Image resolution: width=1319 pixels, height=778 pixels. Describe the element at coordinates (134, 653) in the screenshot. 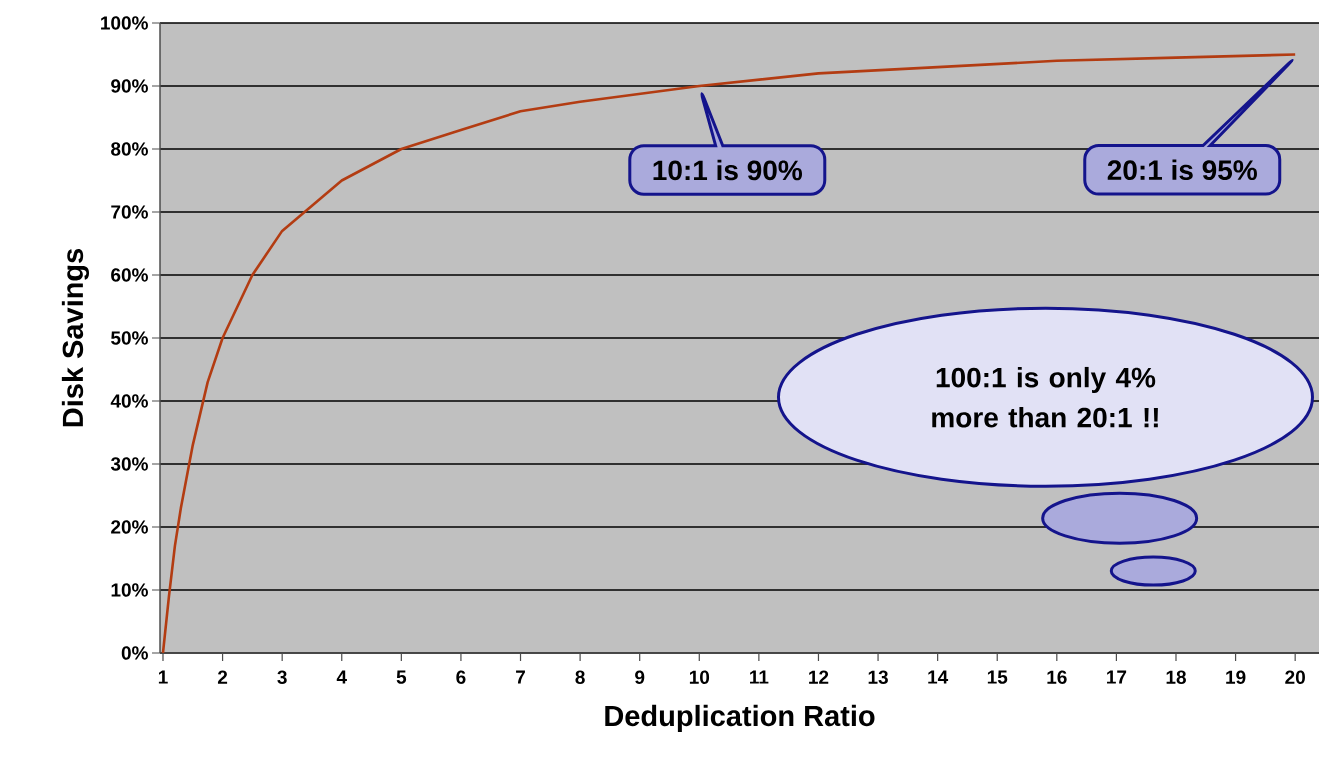

I see `y-tick-label: 0%` at that location.